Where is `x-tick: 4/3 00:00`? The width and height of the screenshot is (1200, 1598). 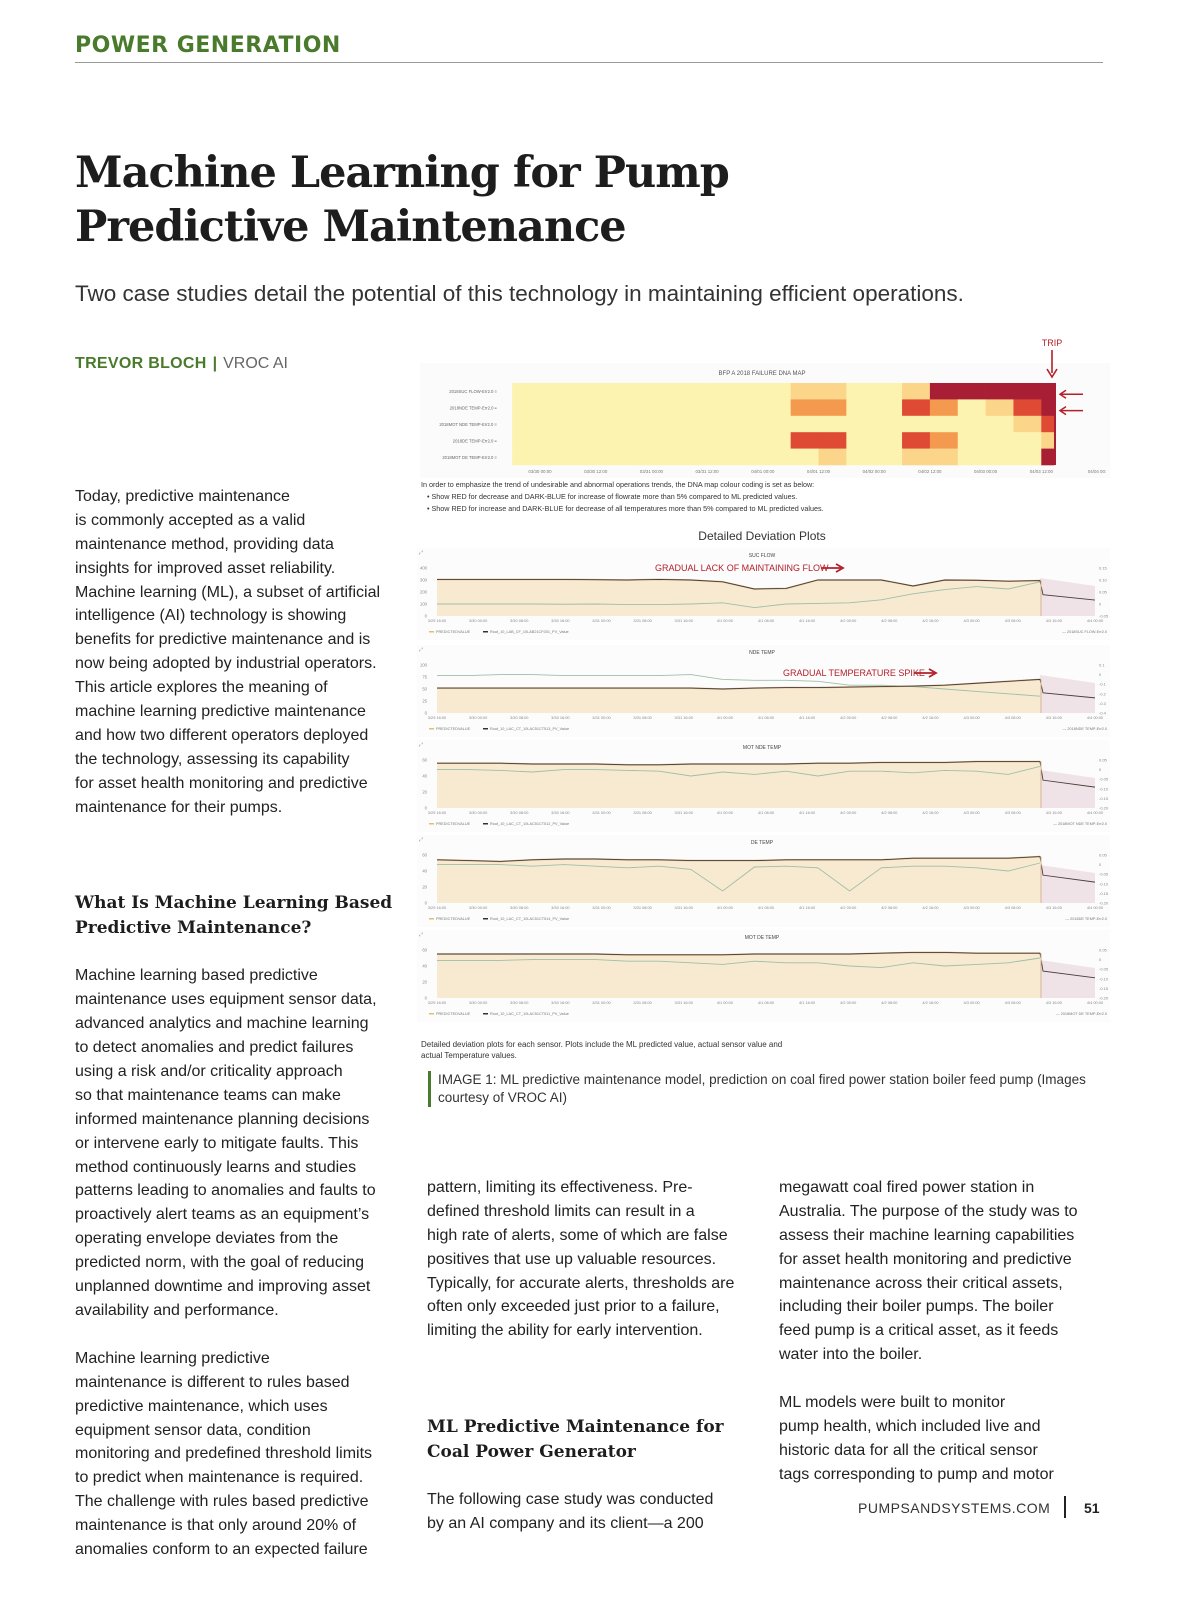
x-tick: 4/3 00:00 is located at coordinates (972, 717).